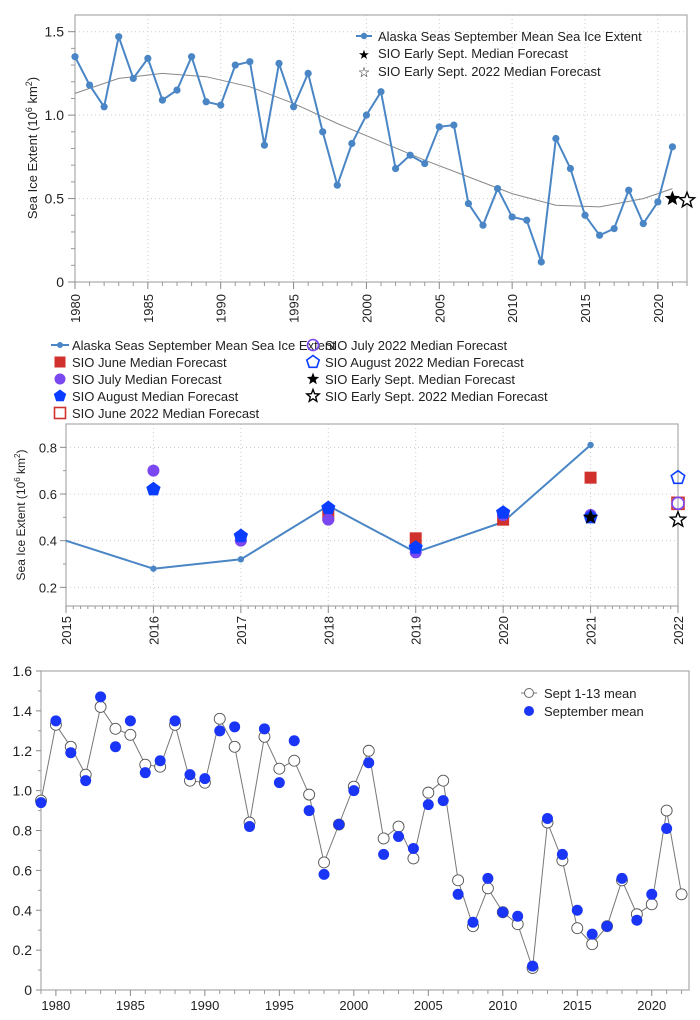 The width and height of the screenshot is (700, 1020). Describe the element at coordinates (55, 1005) in the screenshot. I see `x-tick-label: 1980` at that location.